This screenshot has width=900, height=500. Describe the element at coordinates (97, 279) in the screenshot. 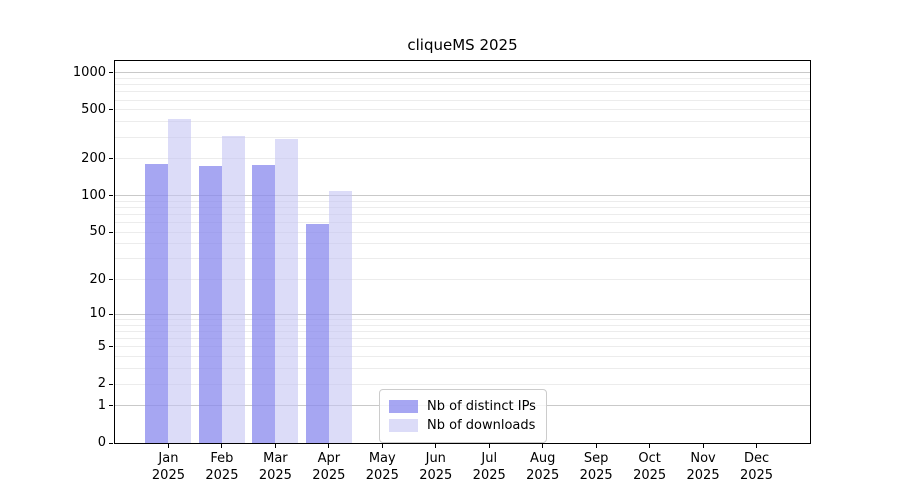

I see `y-axis-tick-label: 20` at that location.